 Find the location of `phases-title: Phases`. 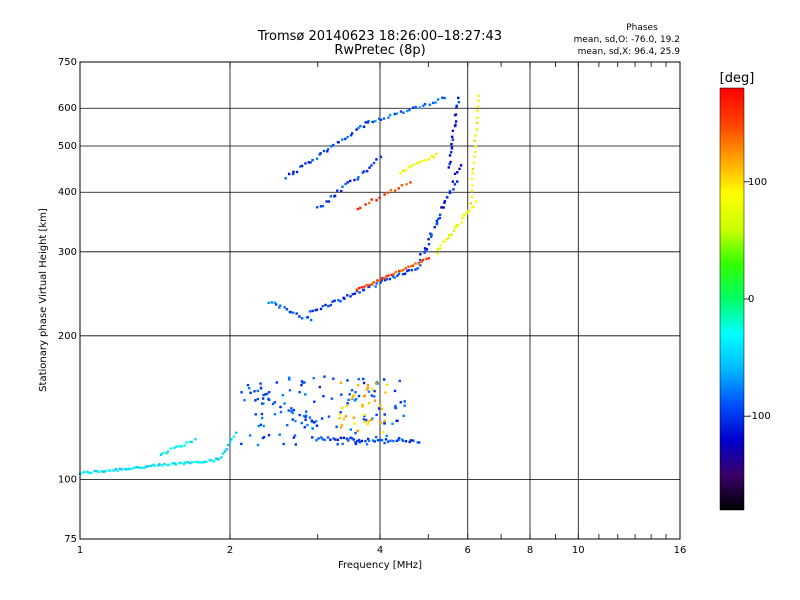

phases-title: Phases is located at coordinates (642, 28).